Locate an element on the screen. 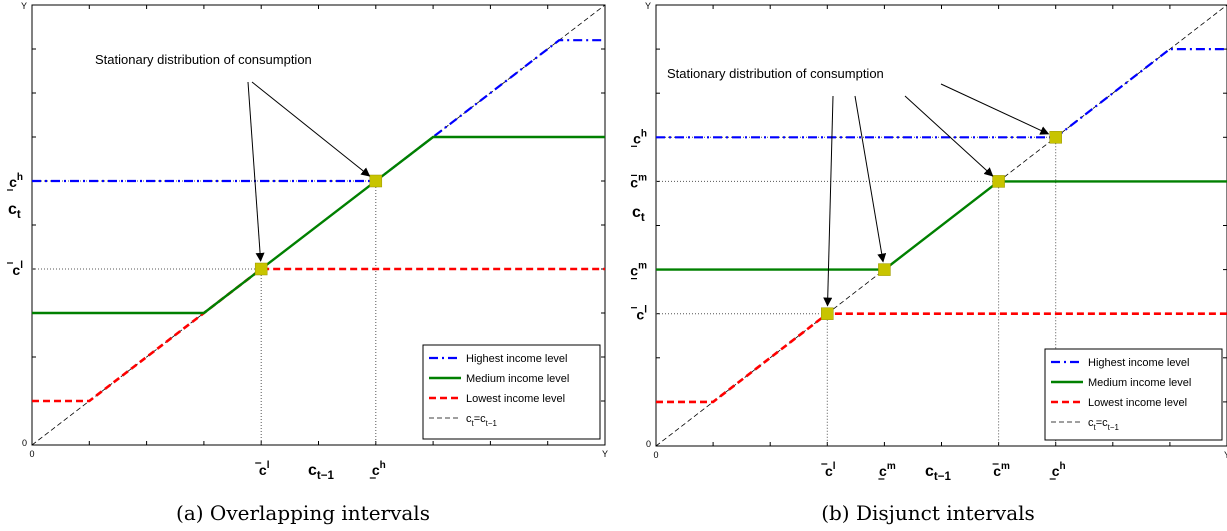  caption-b: (b) Disjunct intervals is located at coordinates (928, 513).